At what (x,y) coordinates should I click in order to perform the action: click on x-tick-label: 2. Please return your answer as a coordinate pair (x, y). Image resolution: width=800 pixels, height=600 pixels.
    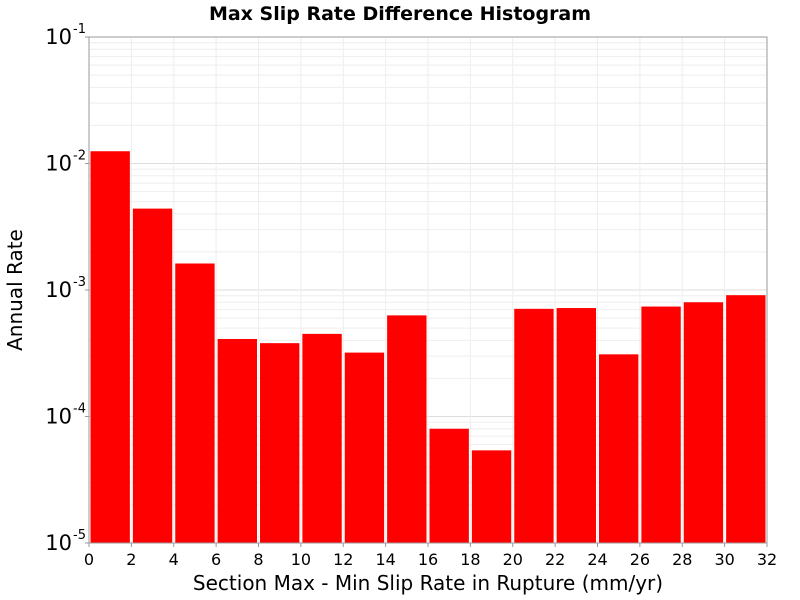
    Looking at the image, I should click on (131, 559).